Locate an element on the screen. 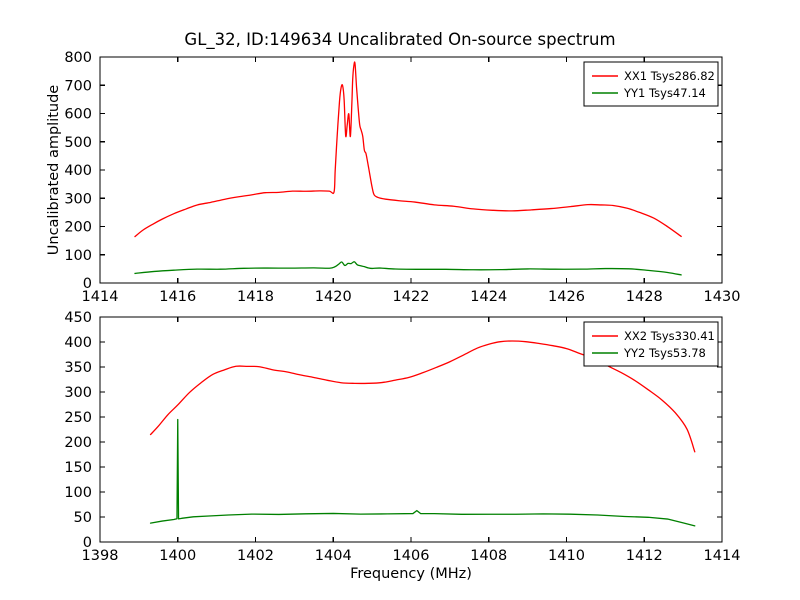  bottom-xtick-1414: 1414 is located at coordinates (722, 556).